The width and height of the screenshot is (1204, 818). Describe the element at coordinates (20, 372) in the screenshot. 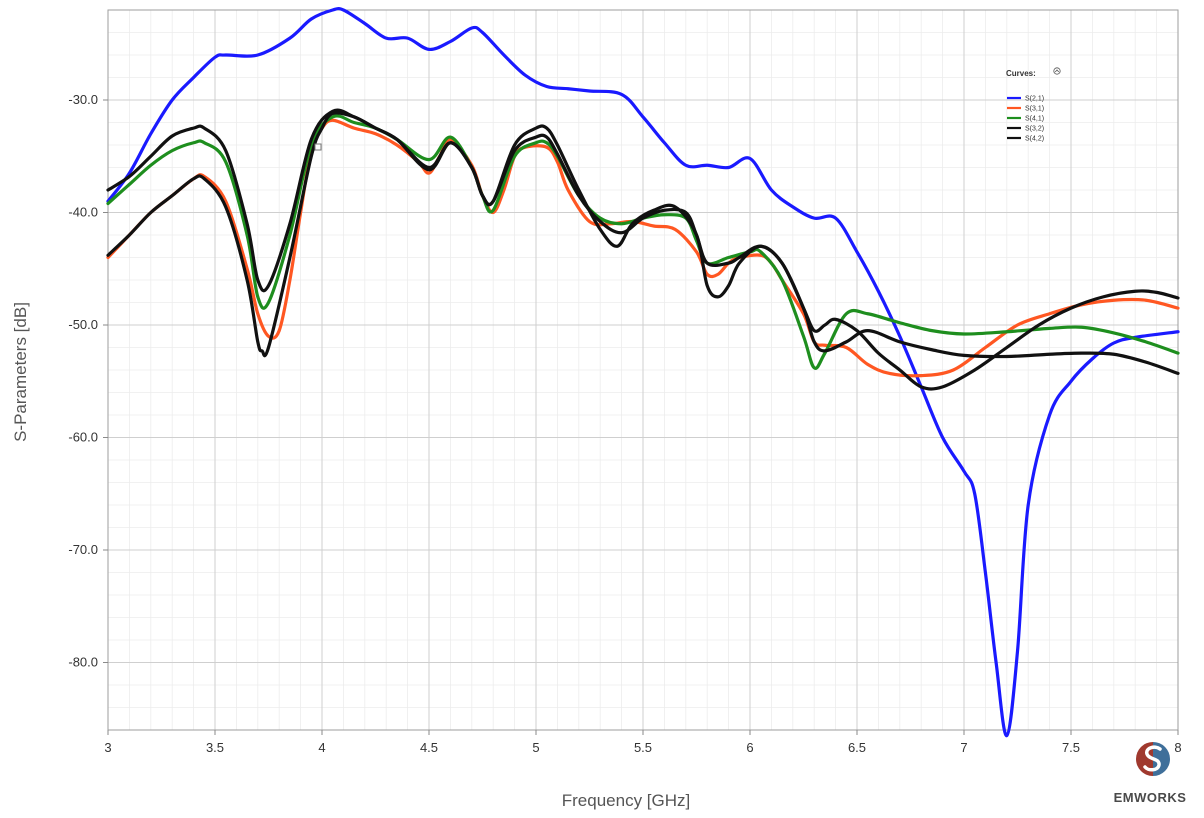

I see `y-axis-title: S-Parameters [dB]` at that location.